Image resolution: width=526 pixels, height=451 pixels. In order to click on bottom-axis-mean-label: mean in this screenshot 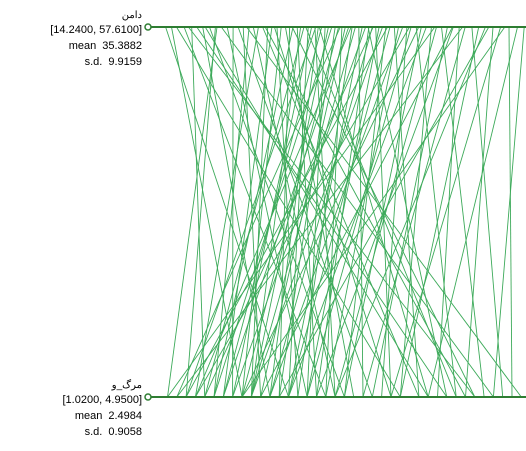, I will do `click(88, 416)`.